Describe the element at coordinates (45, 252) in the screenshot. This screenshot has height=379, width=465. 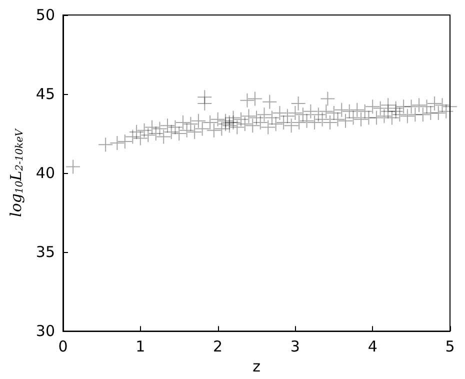
I see `y-tick-label: 35` at that location.